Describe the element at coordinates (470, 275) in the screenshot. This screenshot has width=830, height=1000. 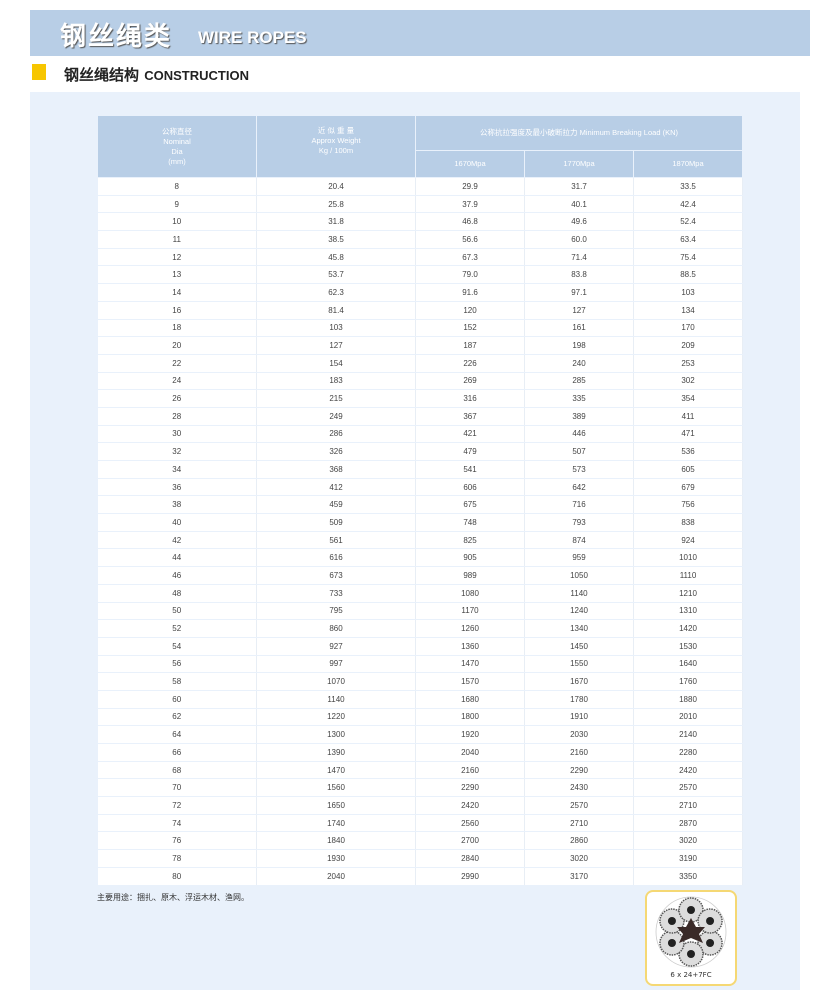
I see `cell-load-1670: 79.0` at that location.